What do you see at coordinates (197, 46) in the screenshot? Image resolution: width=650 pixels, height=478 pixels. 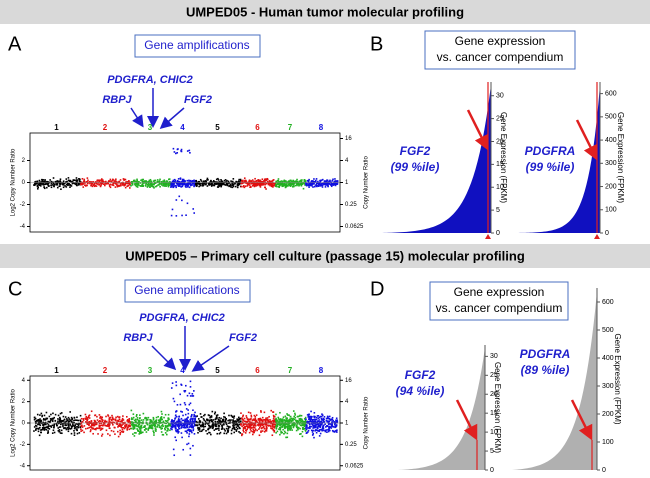 I see `box` at bounding box center [197, 46].